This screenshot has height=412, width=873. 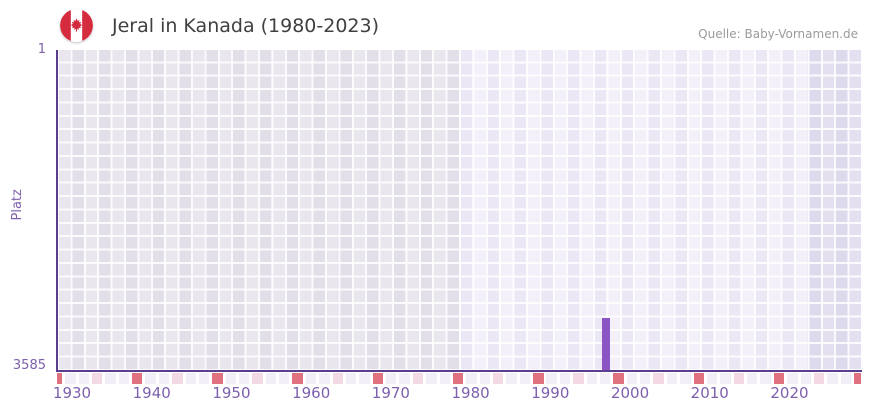 I want to click on x-tick-label: 1930, so click(x=72, y=393).